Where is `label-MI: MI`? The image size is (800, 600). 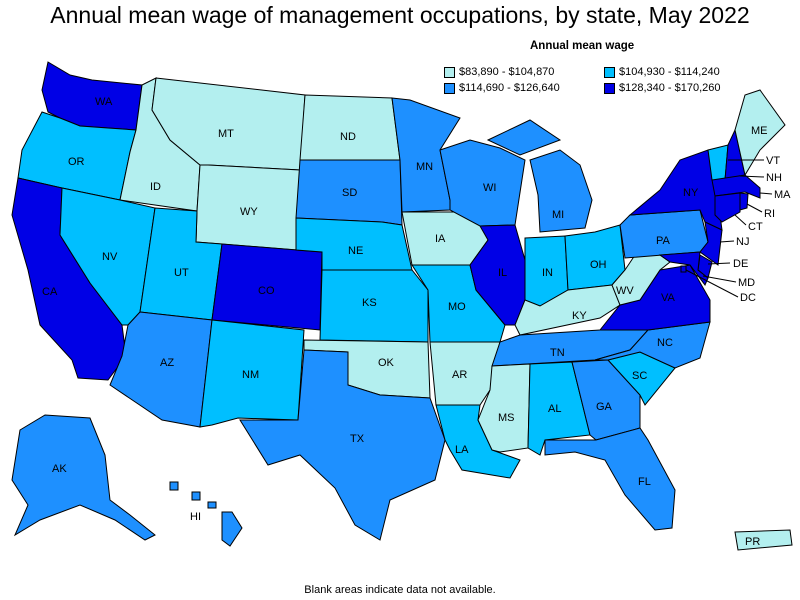 label-MI: MI is located at coordinates (558, 215).